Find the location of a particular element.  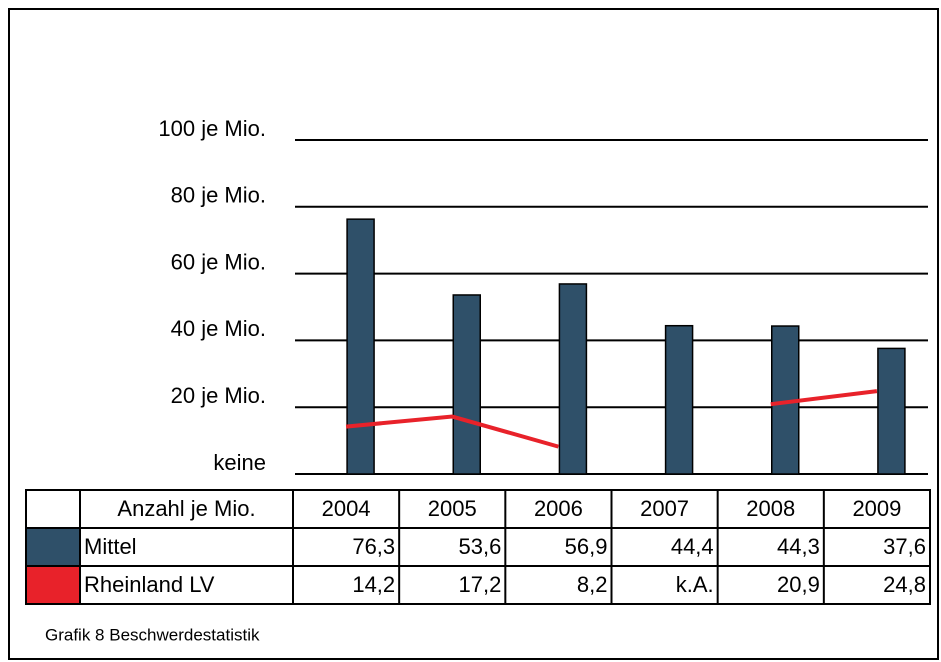

line is located at coordinates (611, 419).